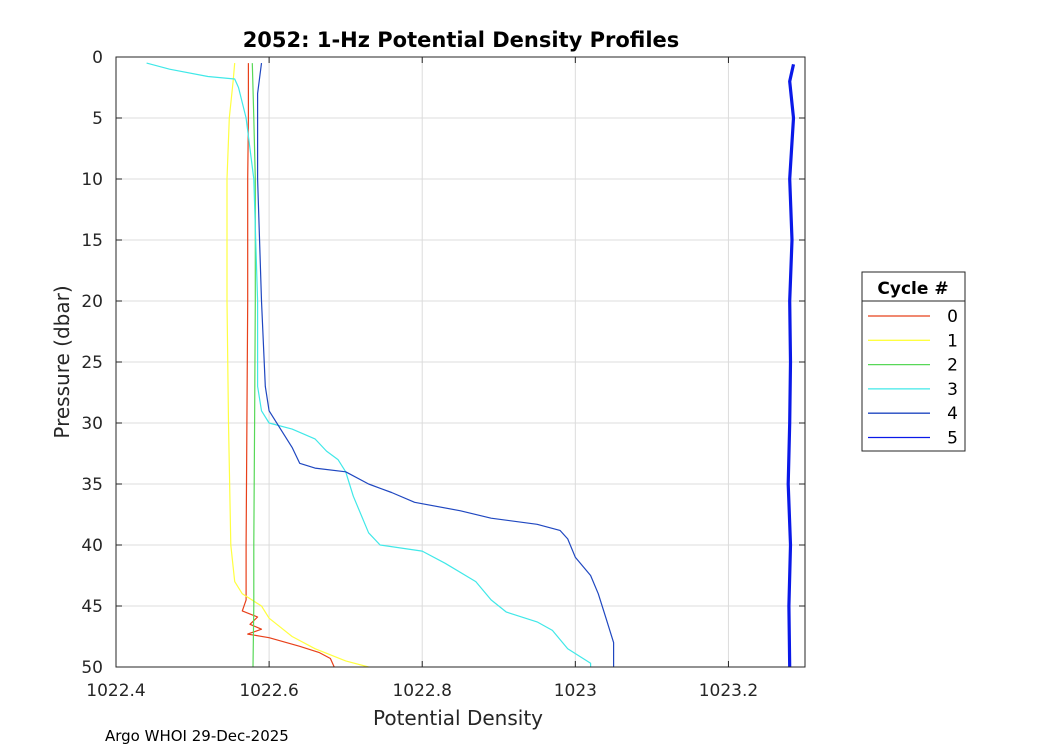 The height and width of the screenshot is (750, 1050). I want to click on legend-label-0: 0, so click(952, 317).